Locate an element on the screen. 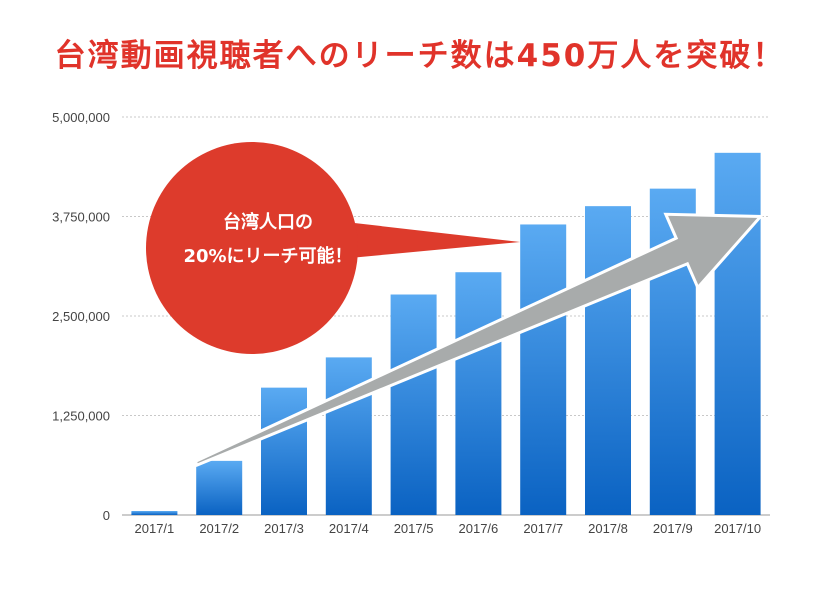 The width and height of the screenshot is (840, 591). y-tick-label: 0 is located at coordinates (106, 515).